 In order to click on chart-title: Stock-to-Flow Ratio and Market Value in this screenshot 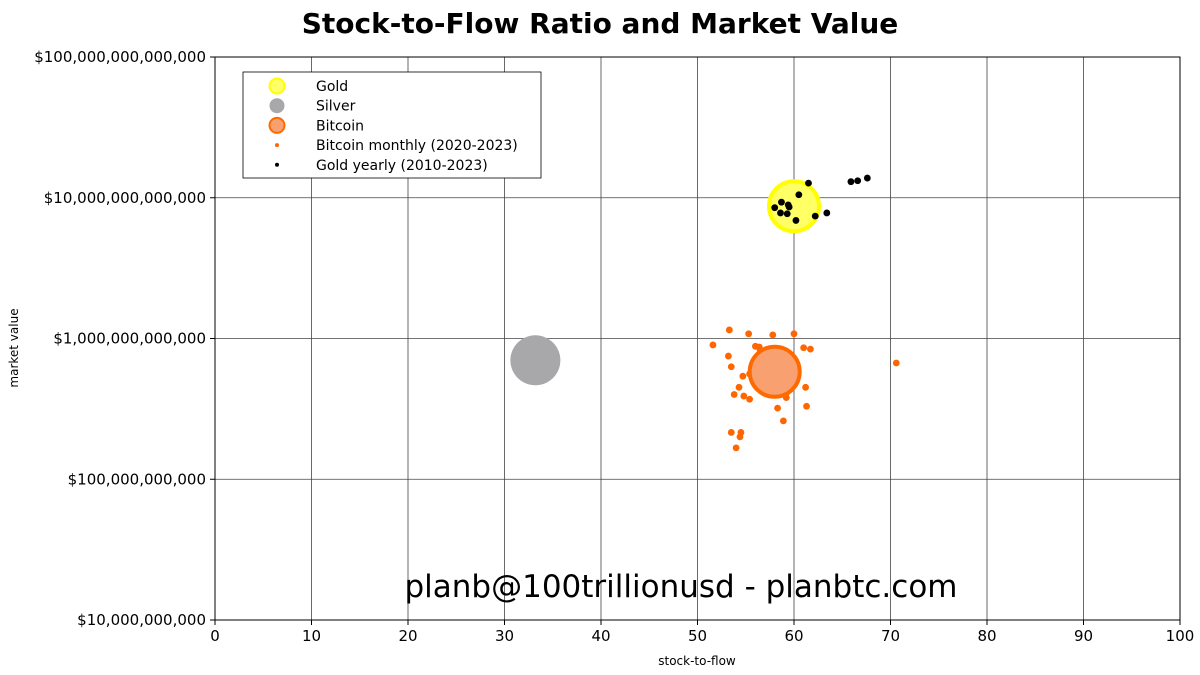, I will do `click(600, 23)`.